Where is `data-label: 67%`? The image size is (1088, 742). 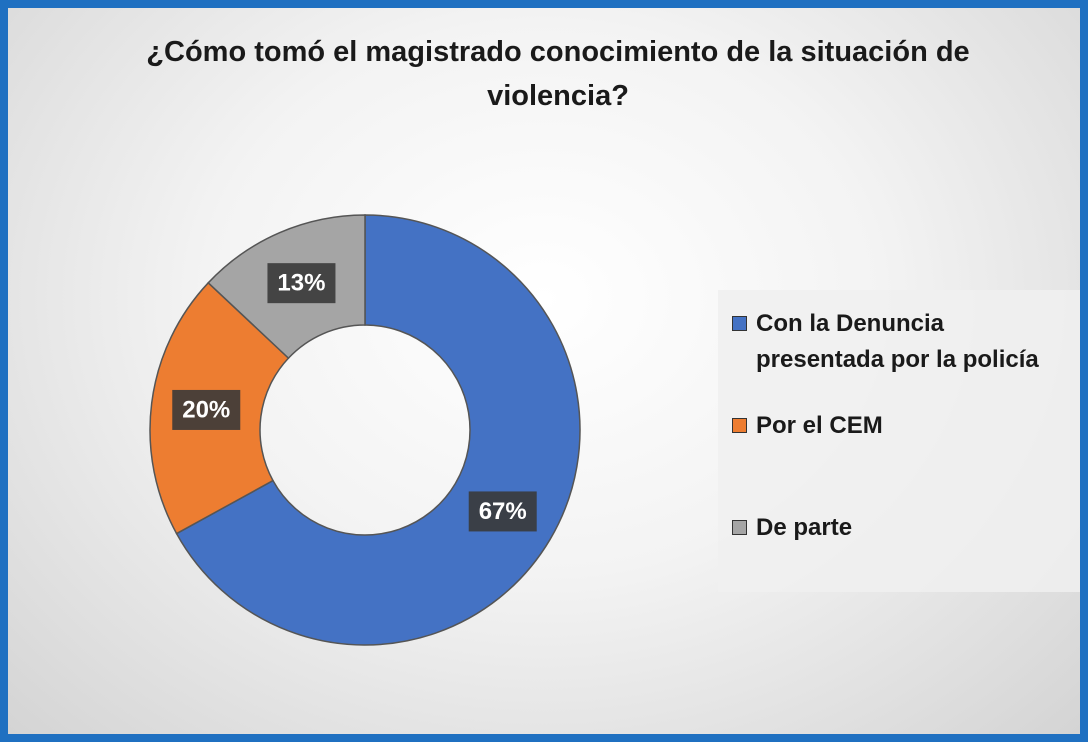 data-label: 67% is located at coordinates (503, 511).